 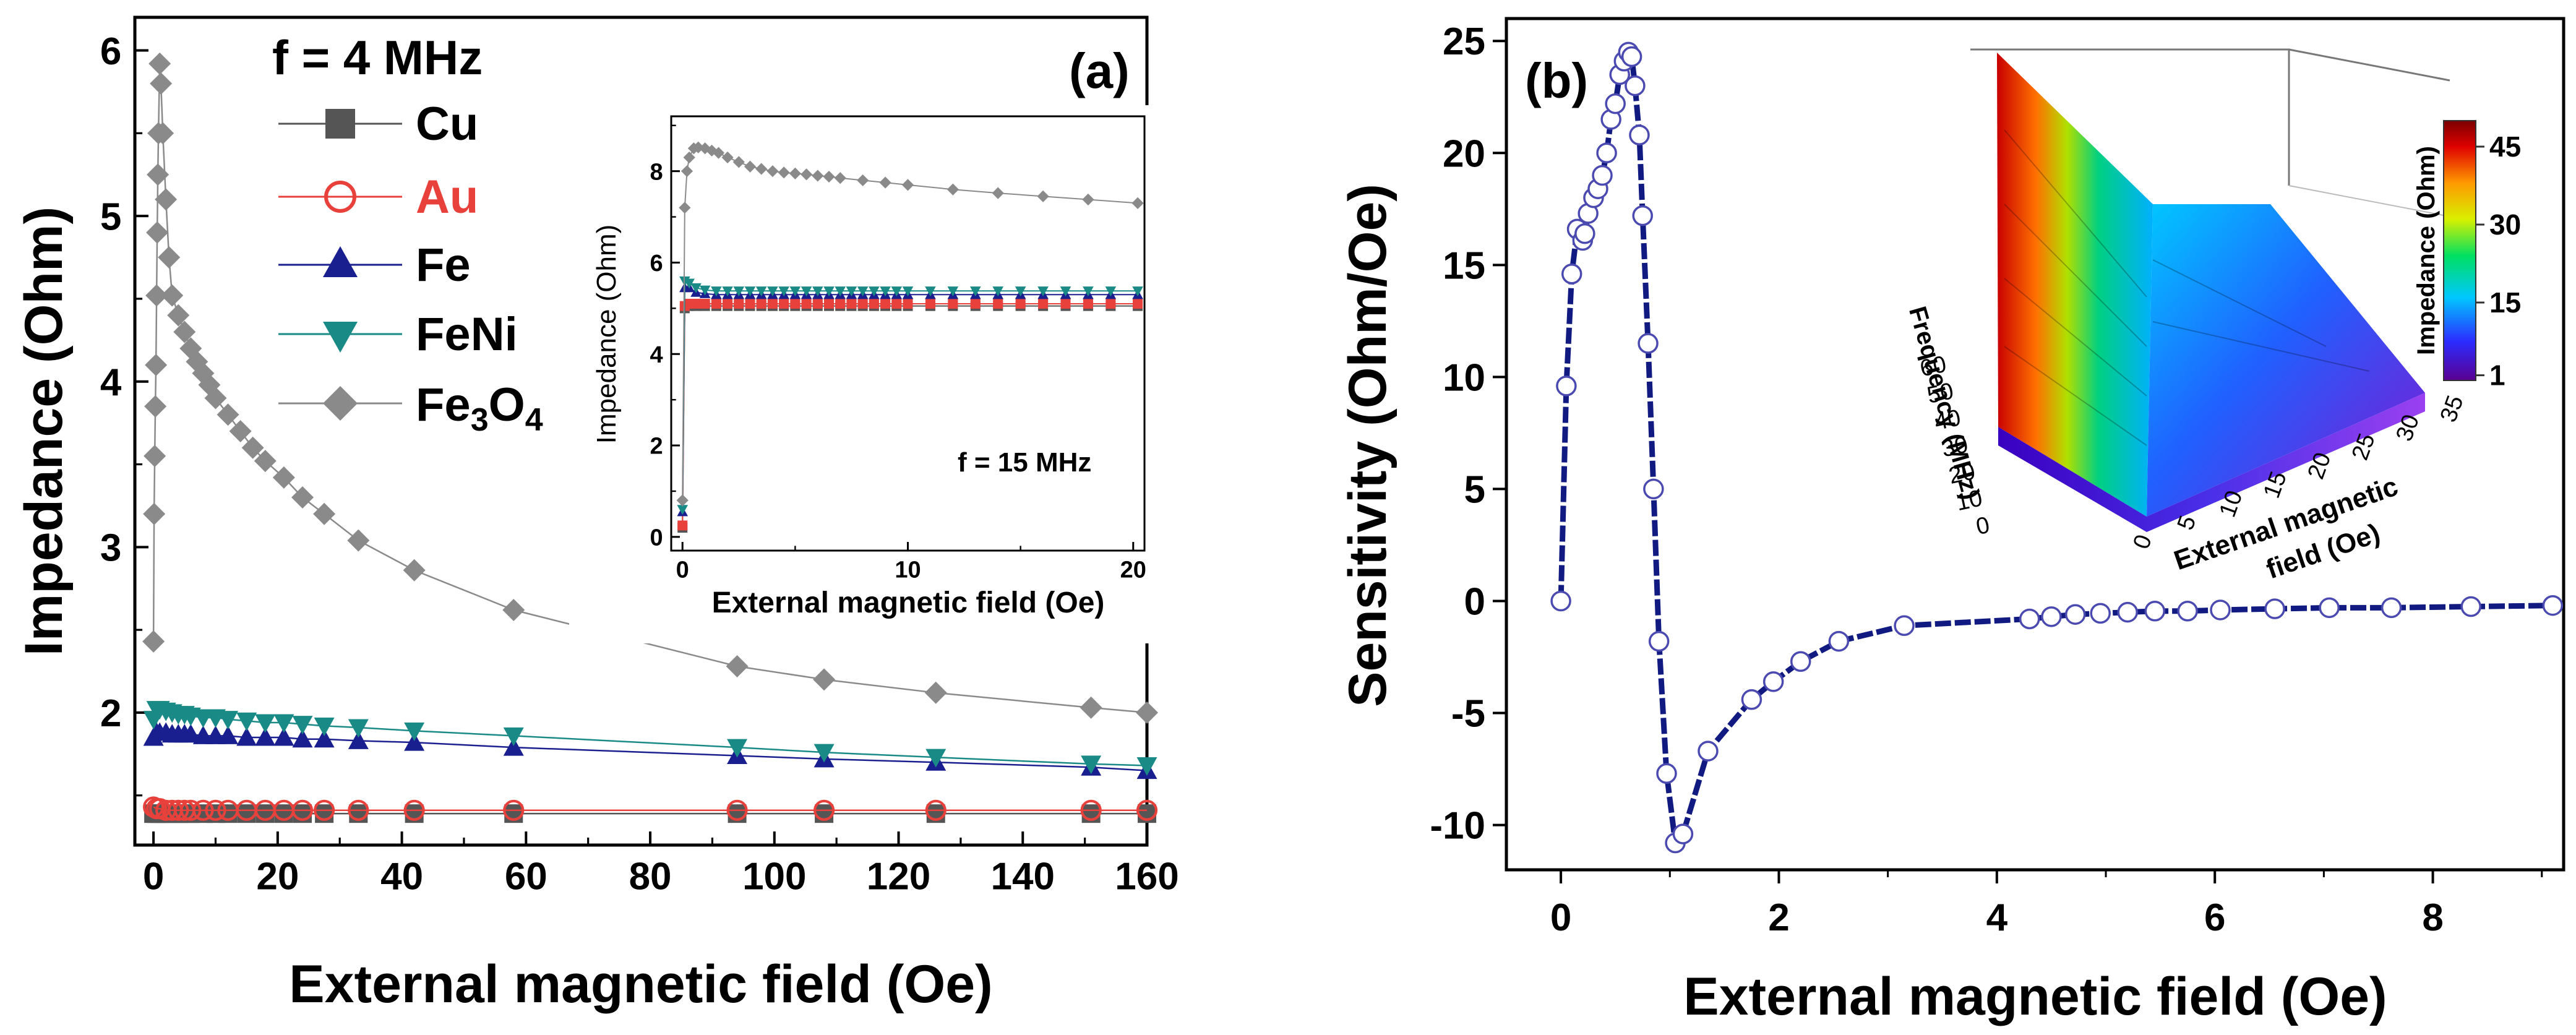 What do you see at coordinates (340, 261) in the screenshot?
I see `legend-marker-triangle-up` at bounding box center [340, 261].